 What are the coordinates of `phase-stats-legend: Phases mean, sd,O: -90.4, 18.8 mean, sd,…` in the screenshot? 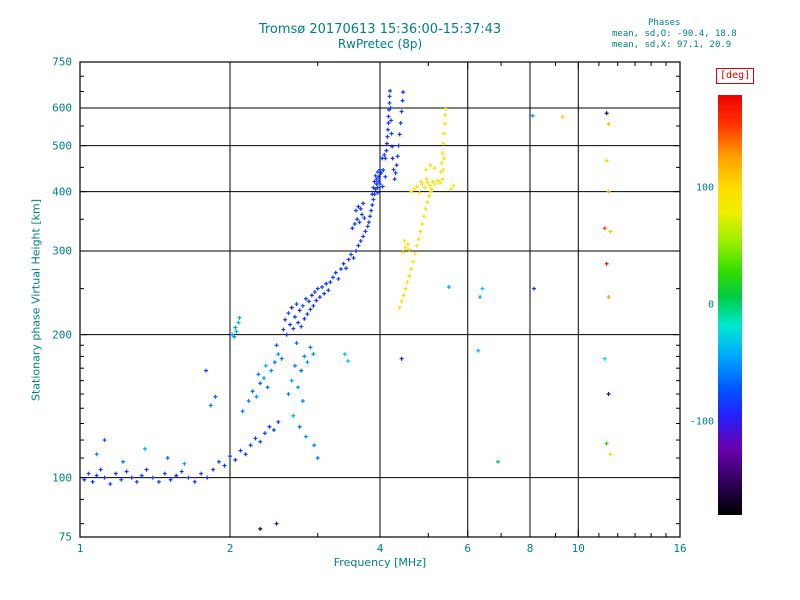 It's located at (674, 34).